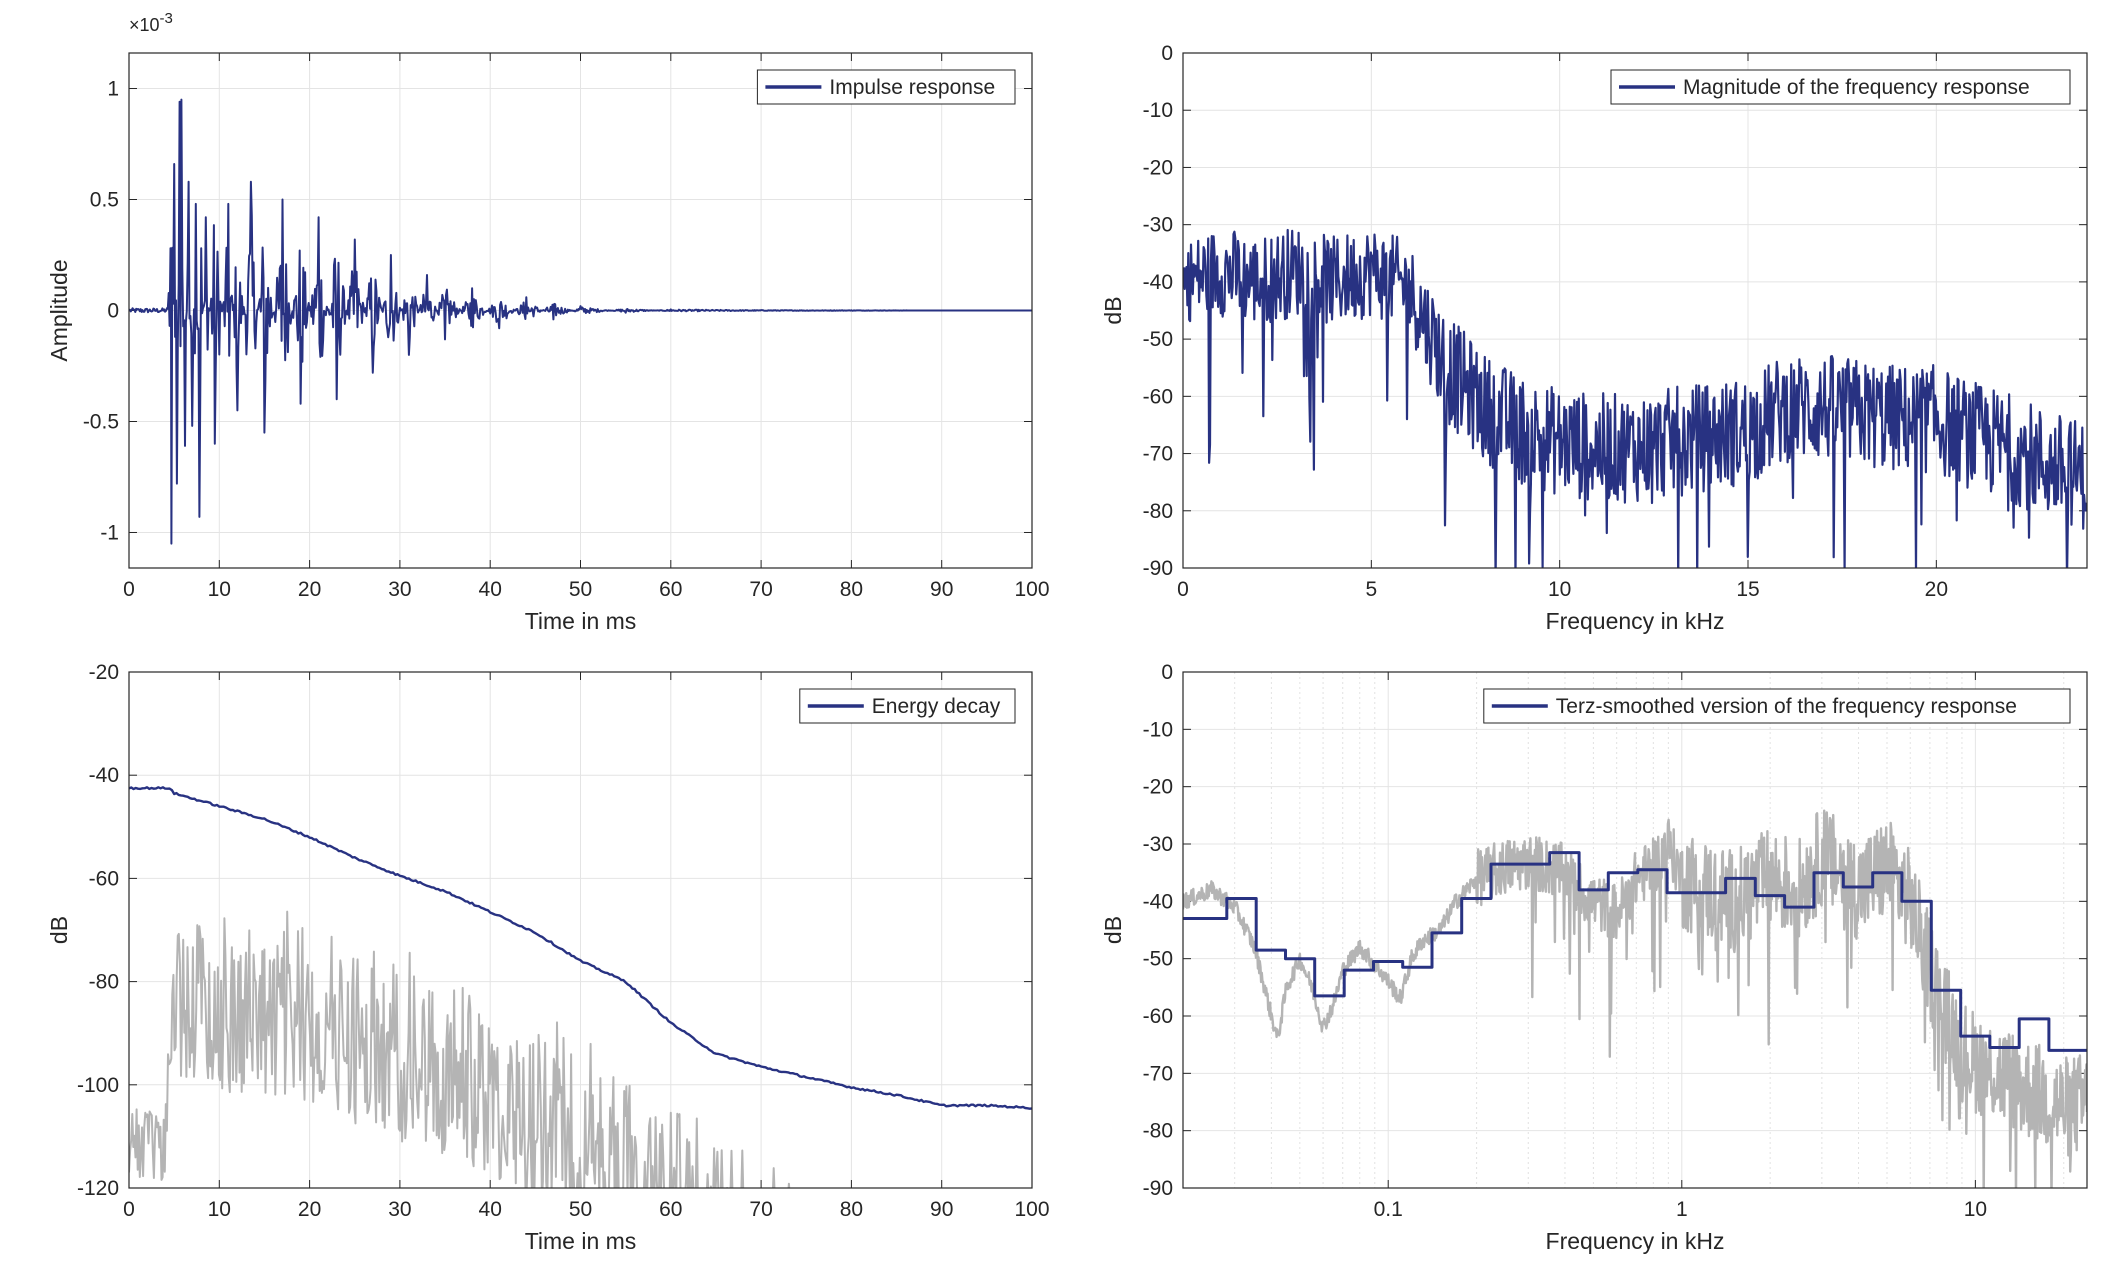 The width and height of the screenshot is (2126, 1276). I want to click on legend-label: Impulse response, so click(912, 87).